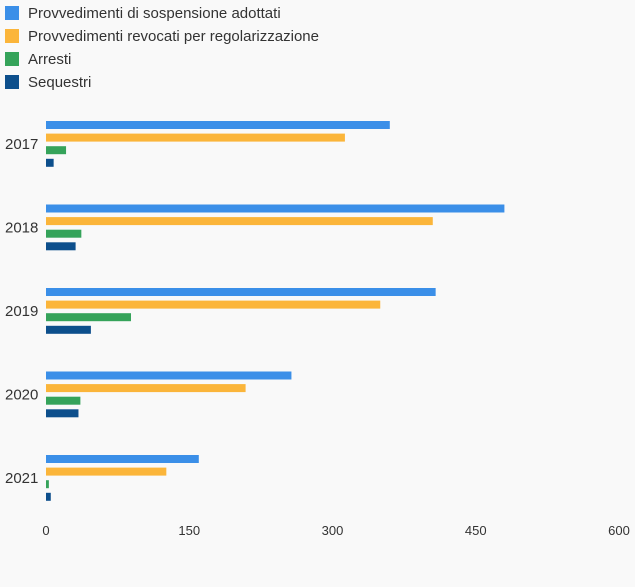 The width and height of the screenshot is (635, 587). What do you see at coordinates (154, 13) in the screenshot?
I see `legend-label-1: Provvedimenti di sospensione adottati` at bounding box center [154, 13].